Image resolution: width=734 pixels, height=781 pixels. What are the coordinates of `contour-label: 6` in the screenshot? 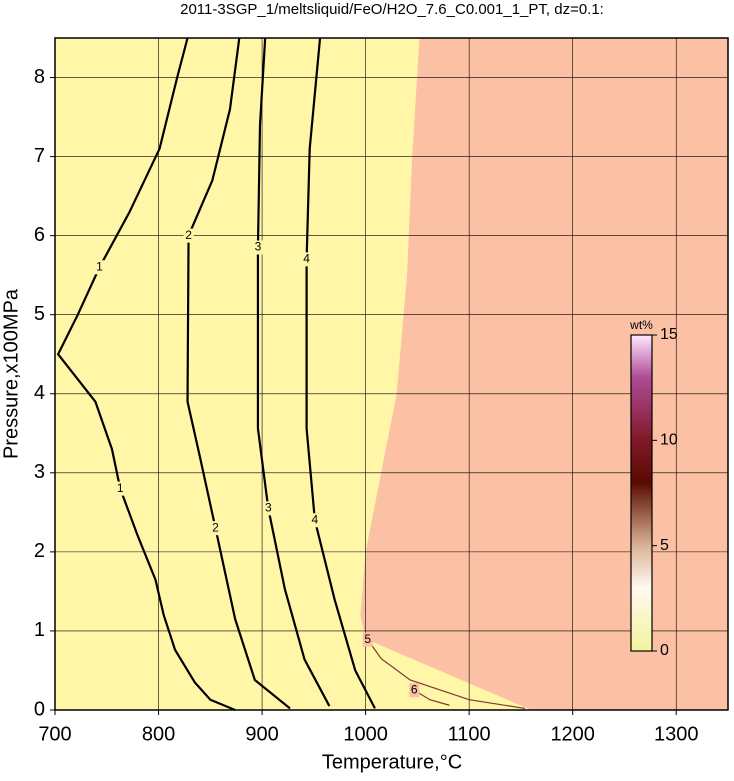 It's located at (414, 689).